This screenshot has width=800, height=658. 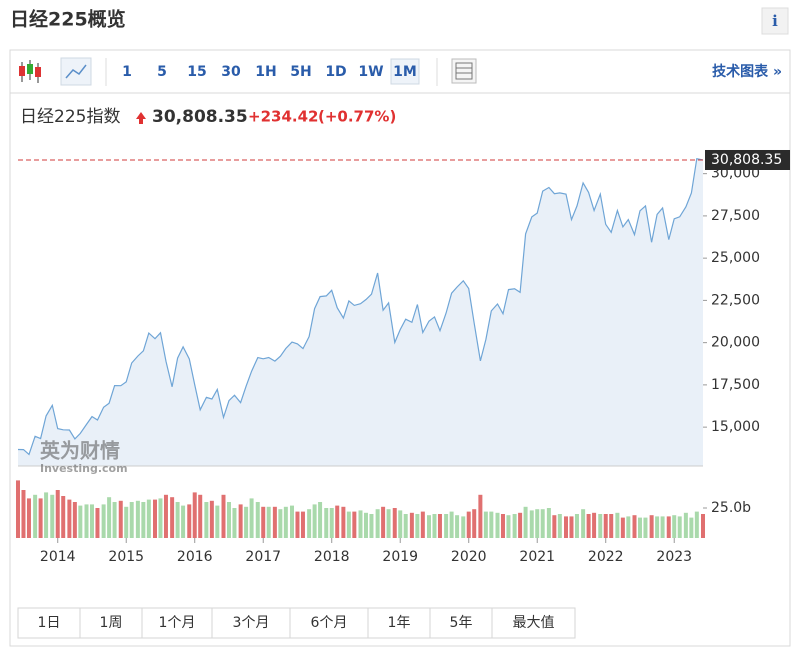 I want to click on interval-button: 30, so click(x=231, y=72).